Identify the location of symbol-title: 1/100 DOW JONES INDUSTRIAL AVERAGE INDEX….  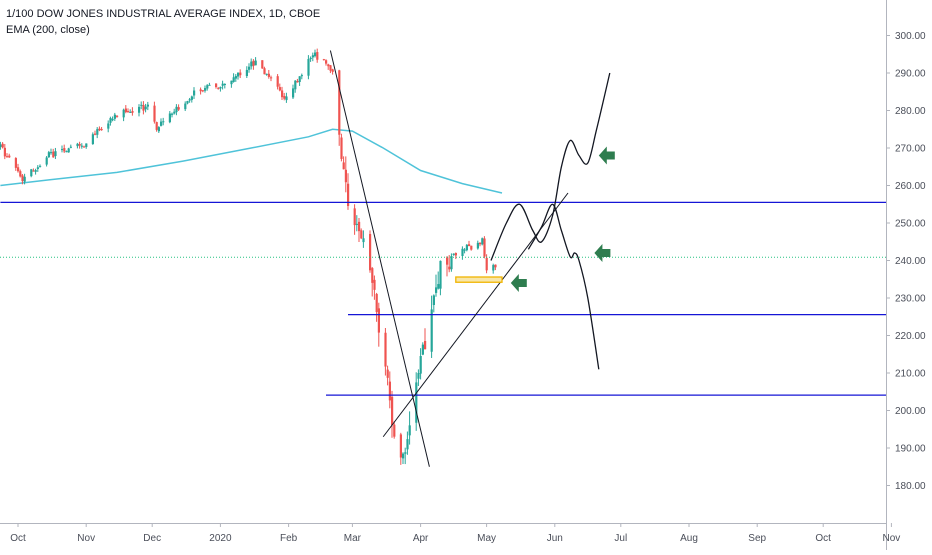
(163, 14).